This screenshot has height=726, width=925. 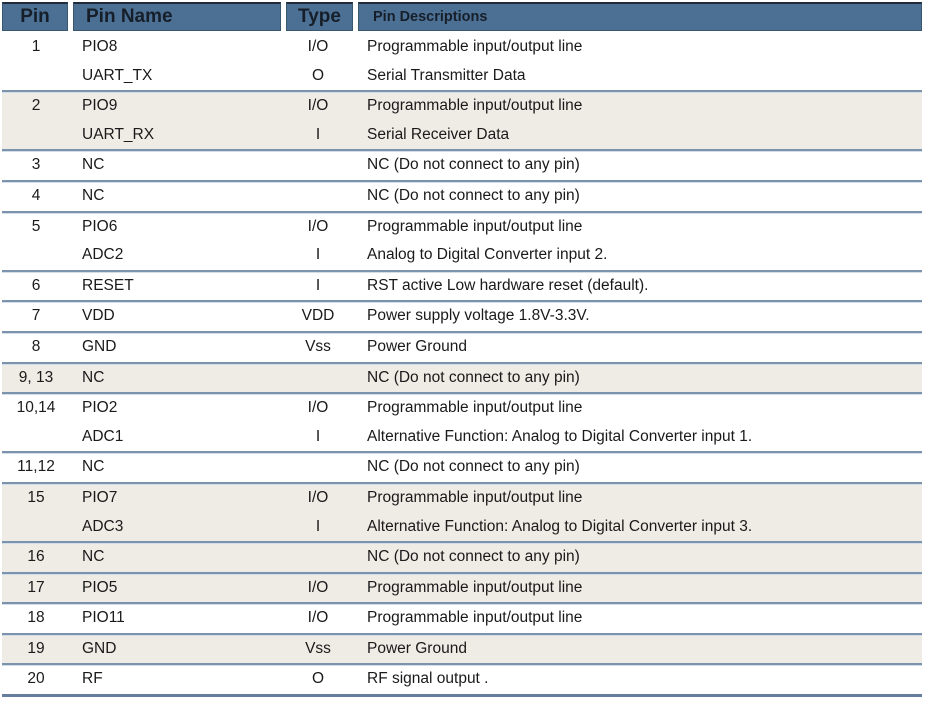 I want to click on pin-name-cell: ADC3, so click(x=103, y=526).